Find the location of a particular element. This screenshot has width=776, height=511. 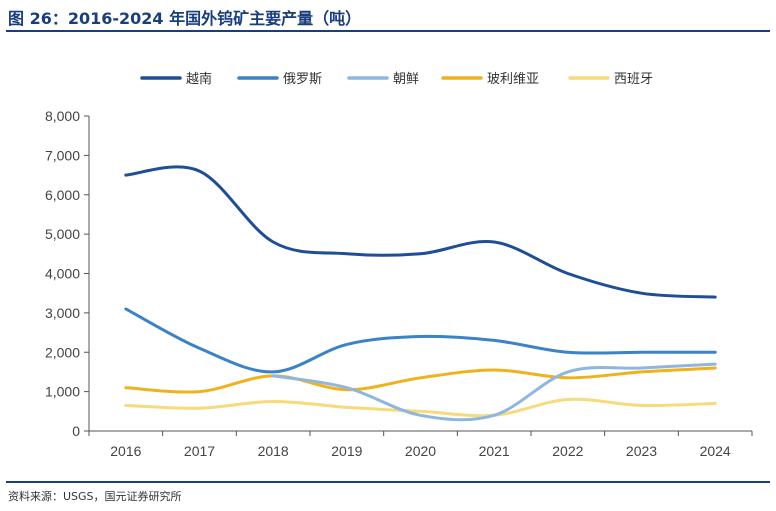

x-tick-label: 2021 is located at coordinates (494, 451).